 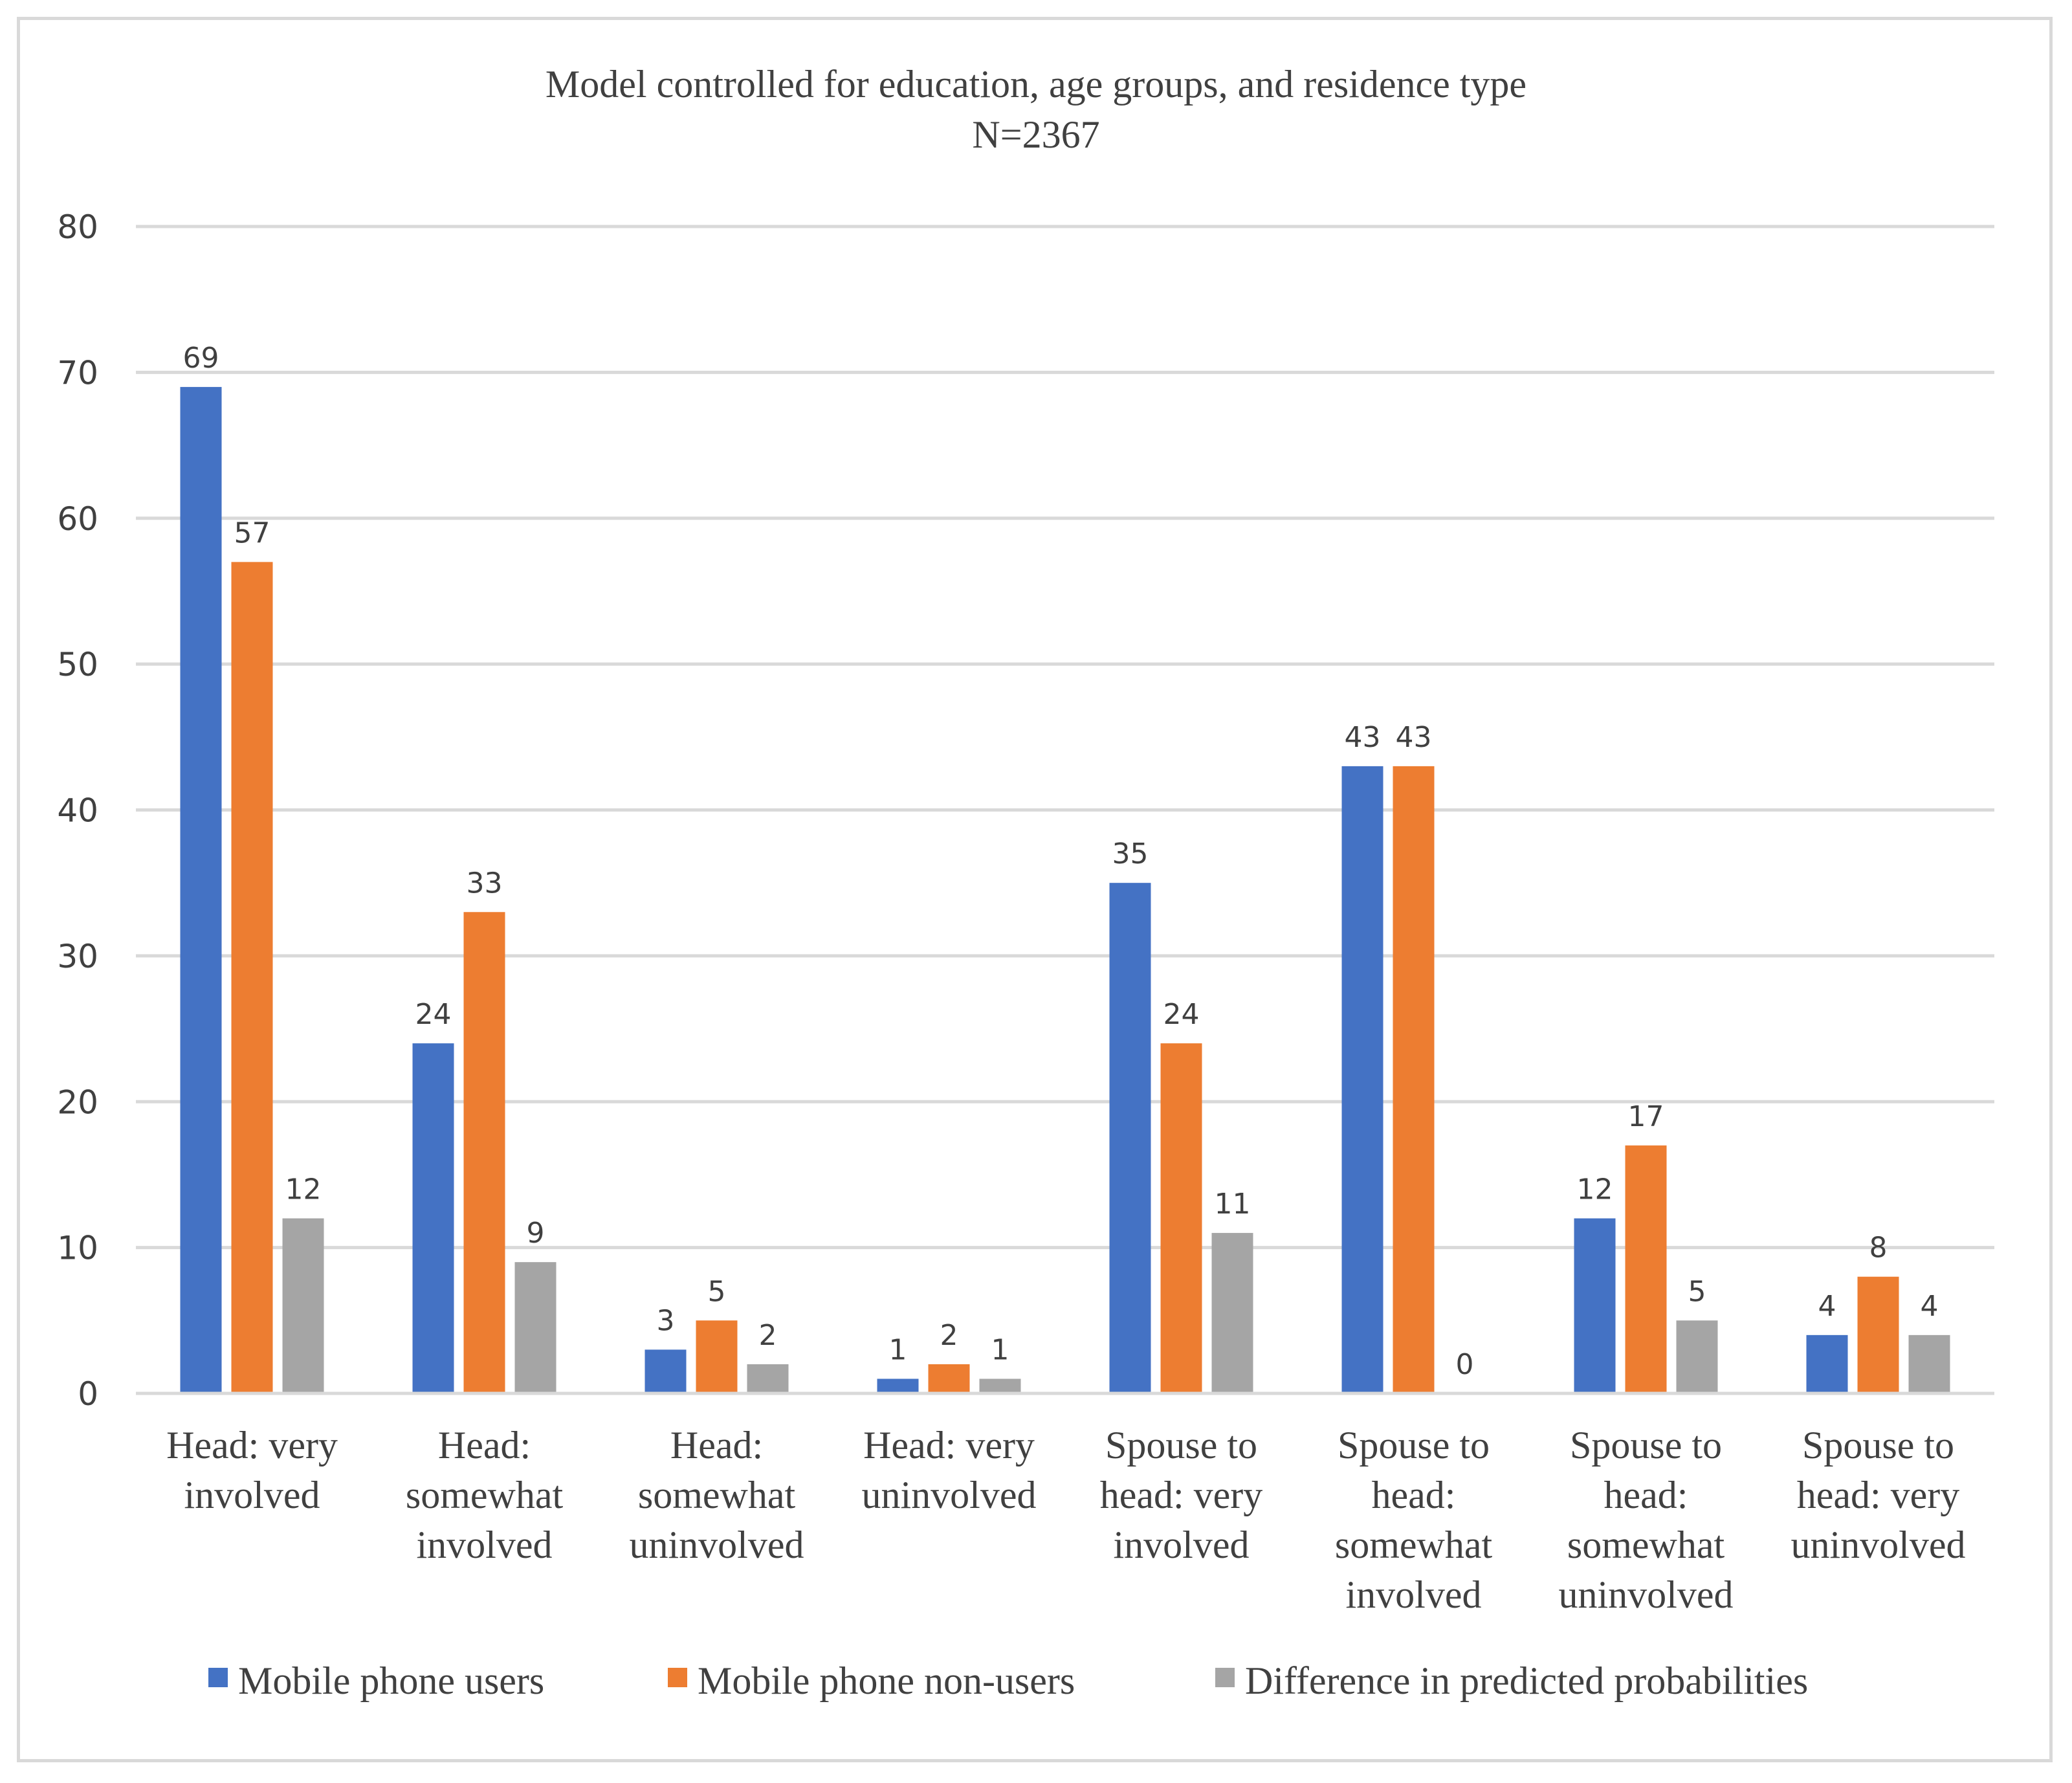 What do you see at coordinates (485, 884) in the screenshot?
I see `data-label: 33` at bounding box center [485, 884].